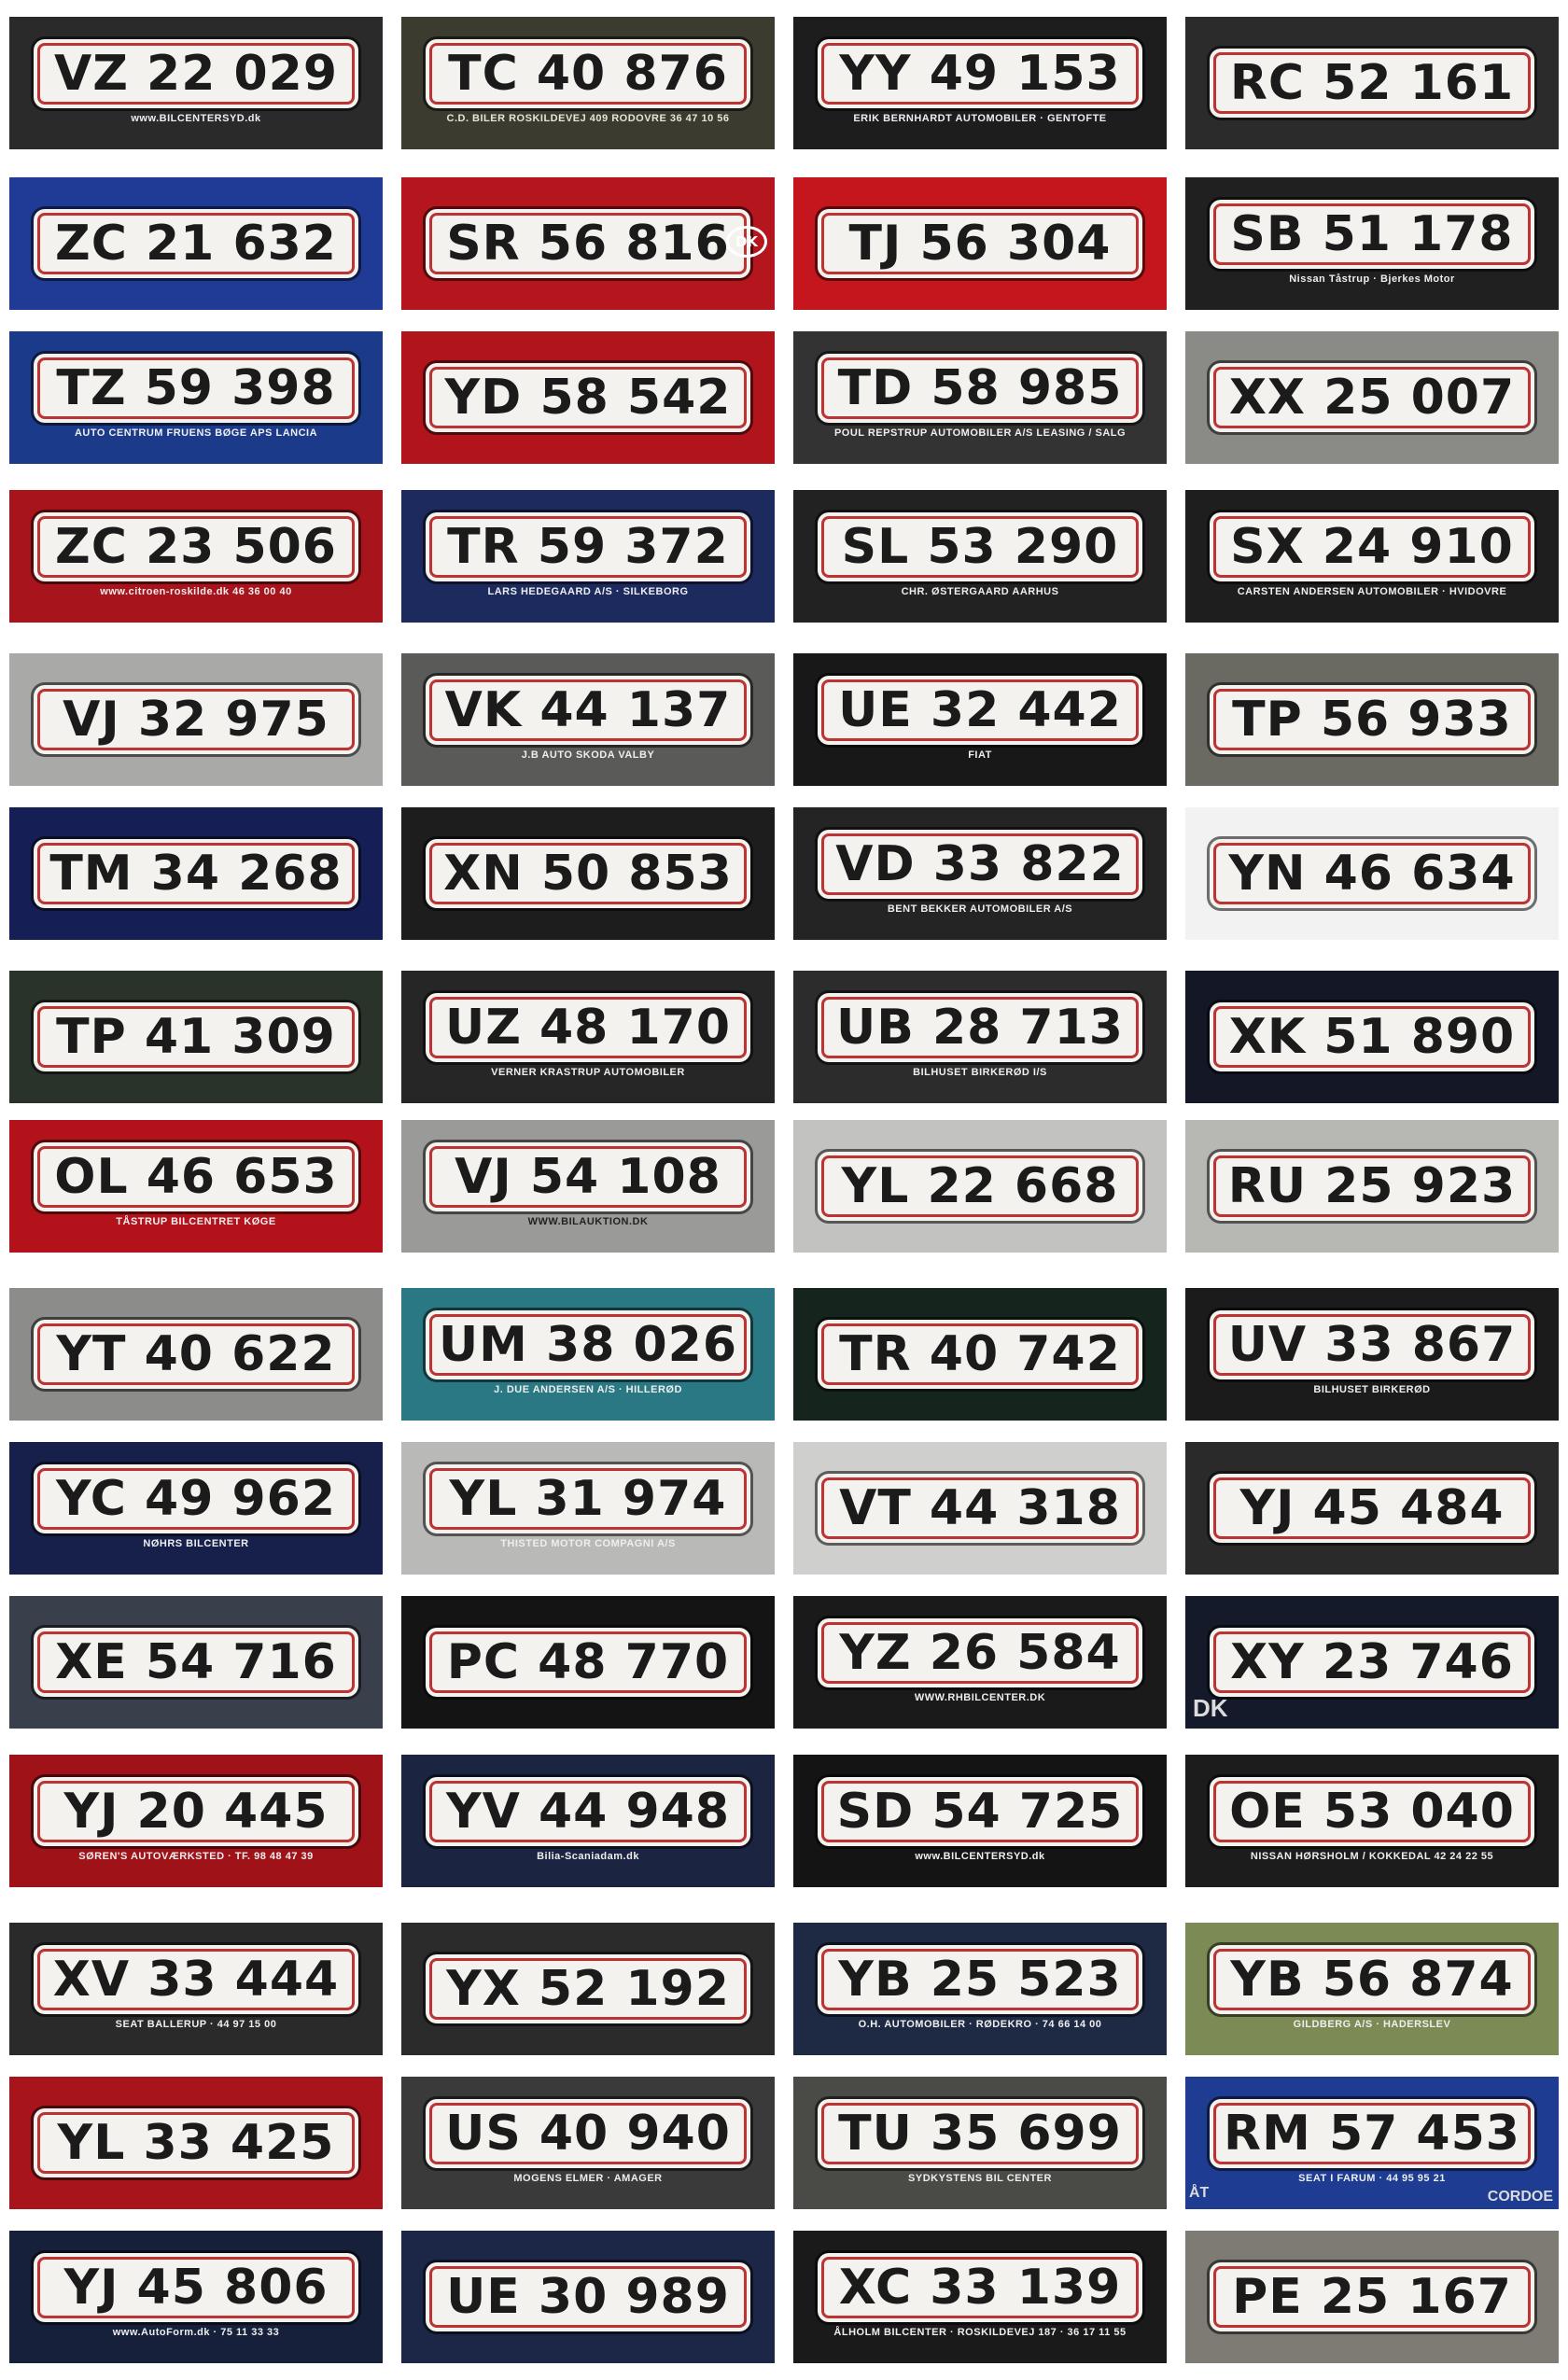 This screenshot has width=1568, height=2380. I want to click on dealer-text: SEAT BALLERUP · 44 97 15 00, so click(196, 2024).